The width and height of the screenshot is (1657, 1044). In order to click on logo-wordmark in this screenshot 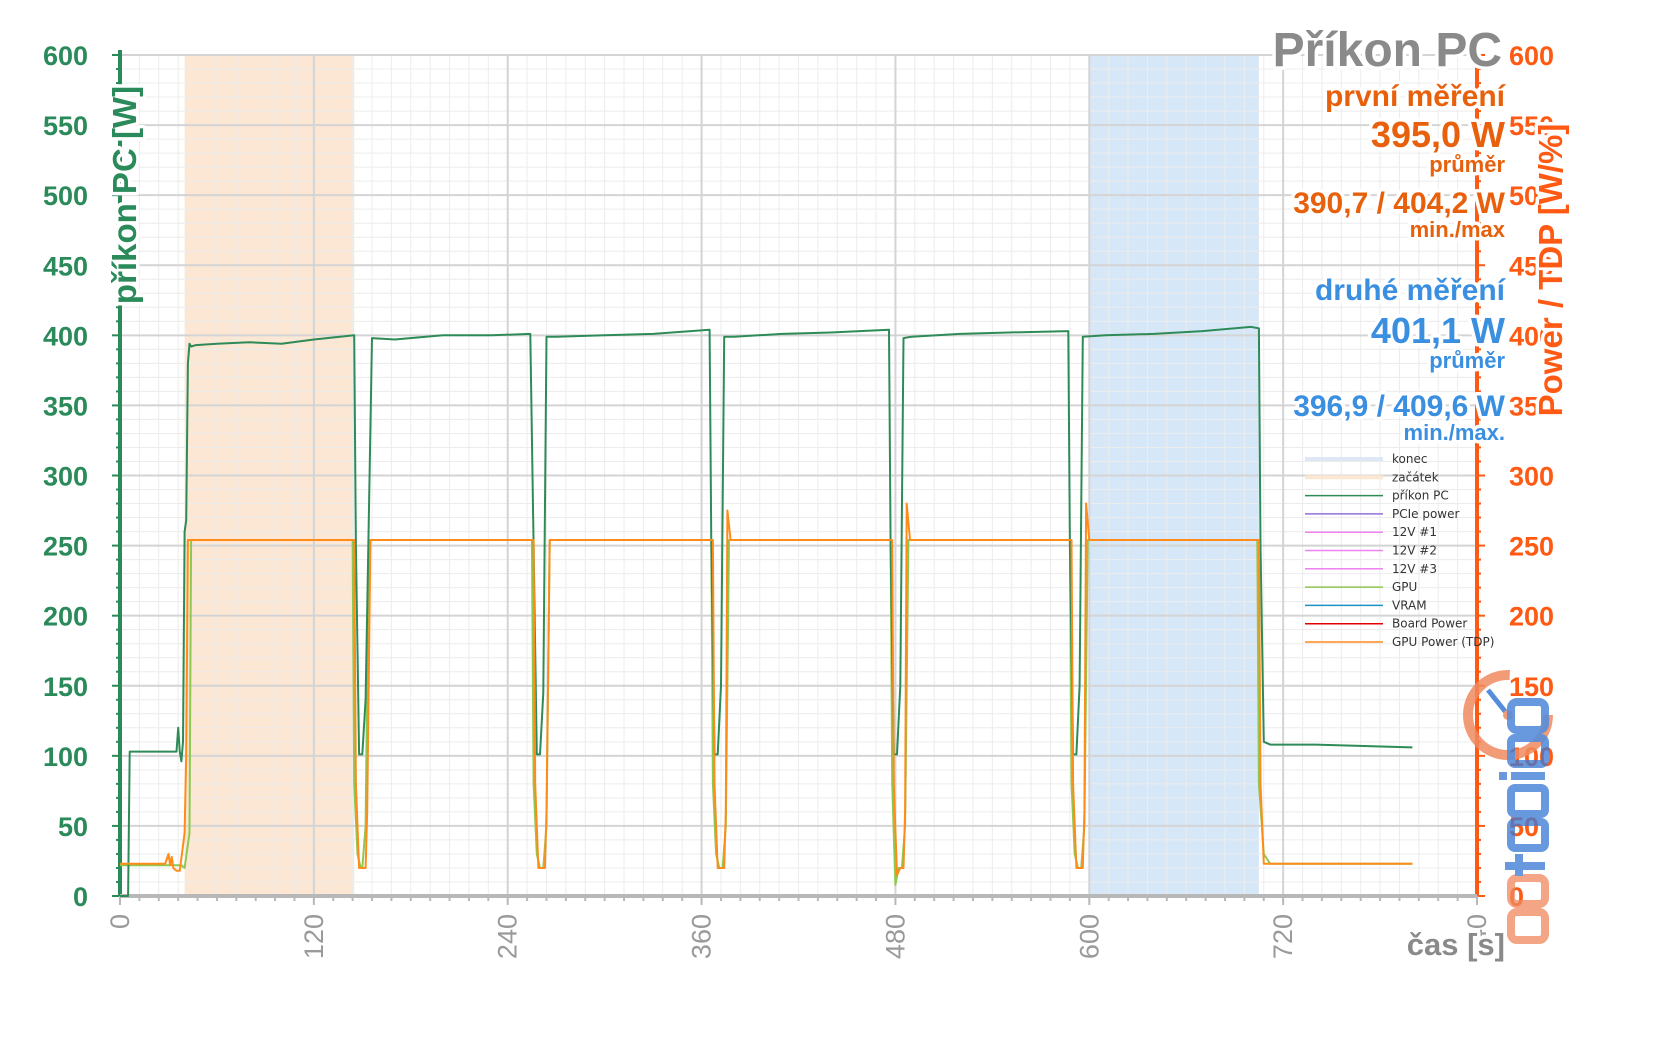, I will do `click(1524, 821)`.